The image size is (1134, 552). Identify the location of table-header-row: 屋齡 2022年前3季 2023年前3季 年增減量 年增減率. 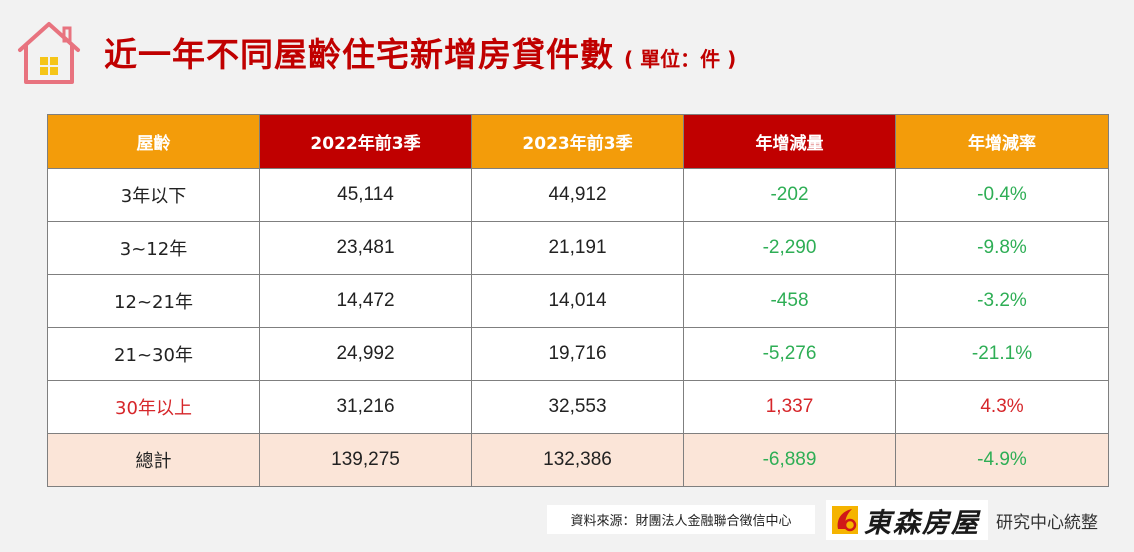
(578, 141).